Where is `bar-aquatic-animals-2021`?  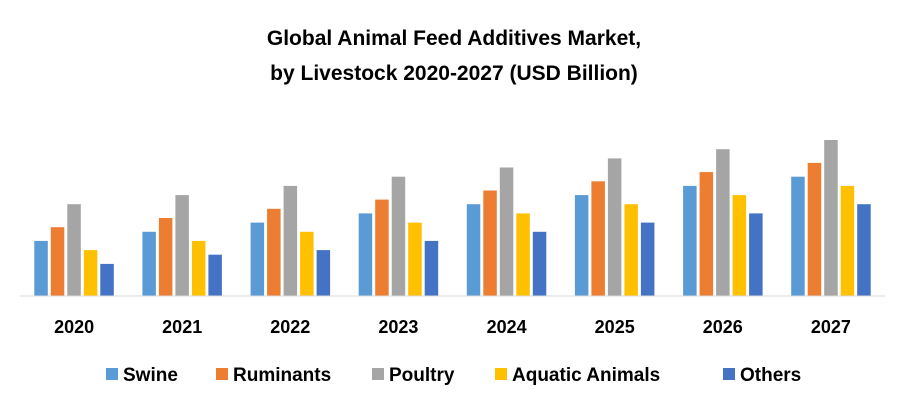 bar-aquatic-animals-2021 is located at coordinates (198, 268).